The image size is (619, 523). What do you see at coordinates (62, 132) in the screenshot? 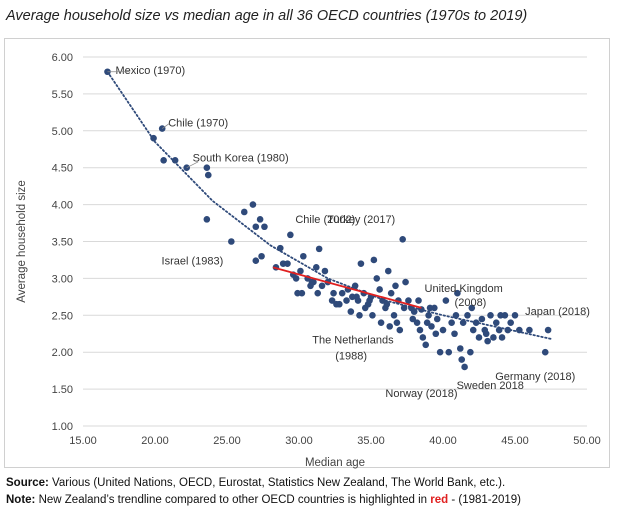
I see `y-tick-label: 5.00` at bounding box center [62, 132].